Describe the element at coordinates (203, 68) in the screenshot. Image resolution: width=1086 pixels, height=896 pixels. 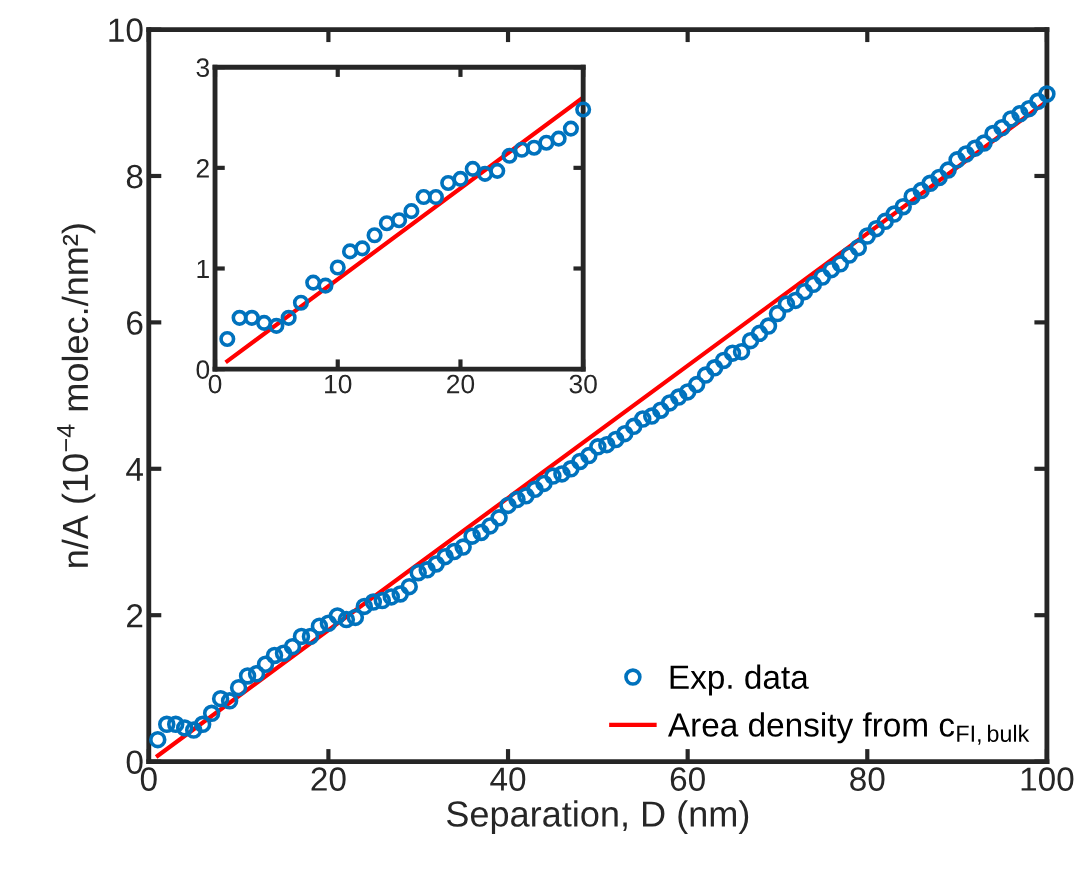
I see `y-tick-label: 3` at that location.